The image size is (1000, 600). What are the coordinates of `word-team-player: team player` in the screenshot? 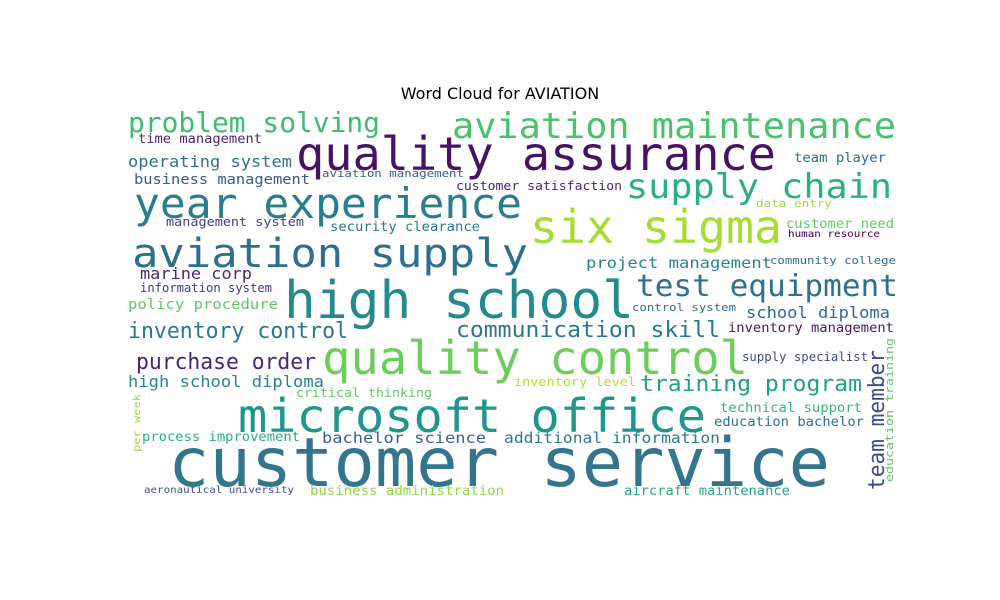 It's located at (840, 158).